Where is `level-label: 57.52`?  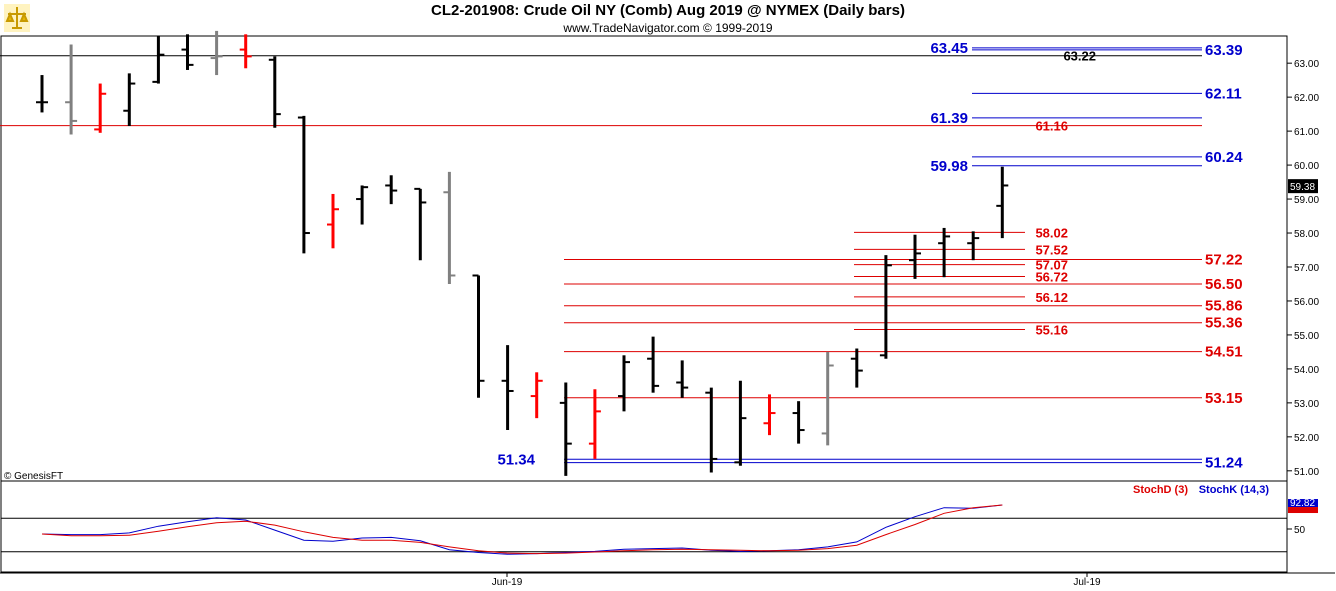
level-label: 57.52 is located at coordinates (1051, 249).